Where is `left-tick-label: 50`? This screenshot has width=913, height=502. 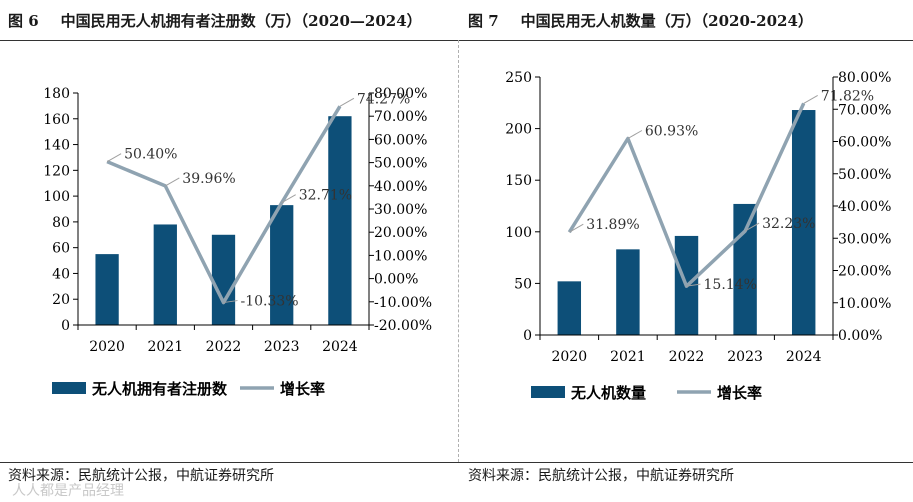 left-tick-label: 50 is located at coordinates (523, 284).